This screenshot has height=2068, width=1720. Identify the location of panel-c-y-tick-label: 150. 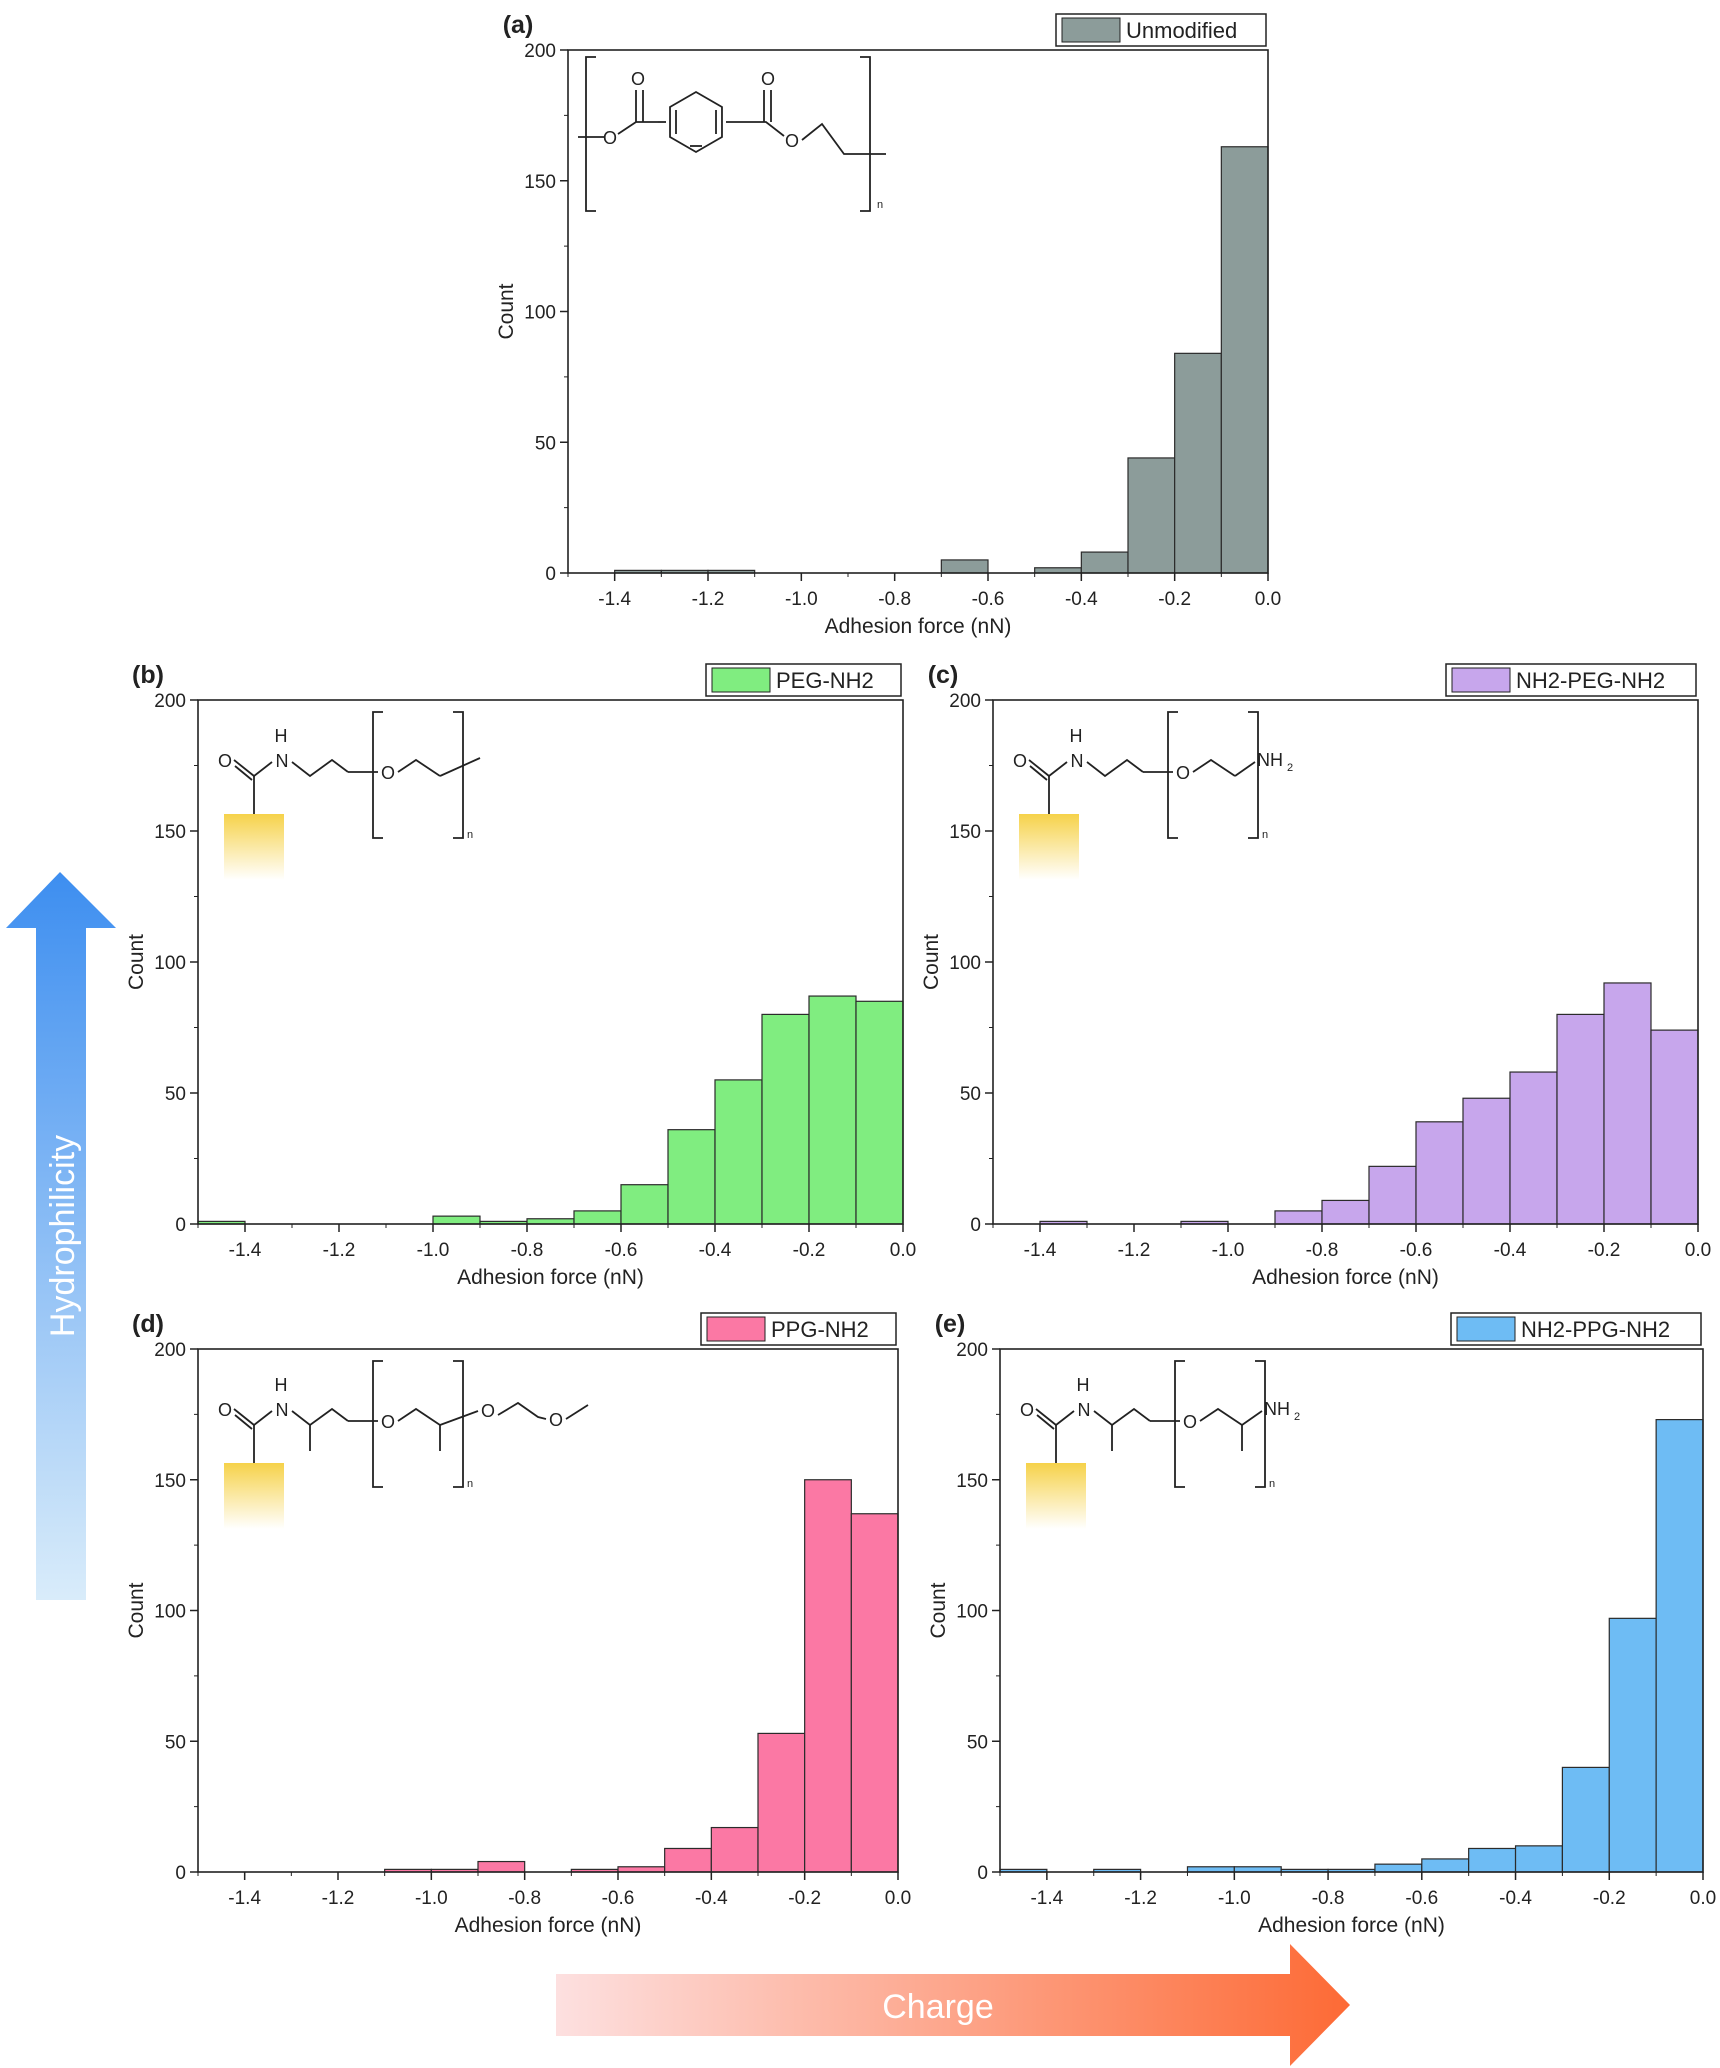
(965, 832).